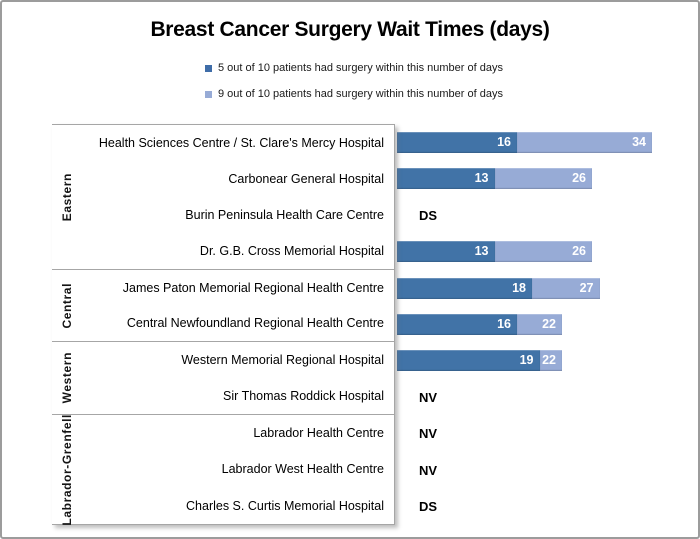 The height and width of the screenshot is (539, 700). I want to click on hospital-label: Dr. G.B. Cross Memorial Hospital, so click(291, 250).